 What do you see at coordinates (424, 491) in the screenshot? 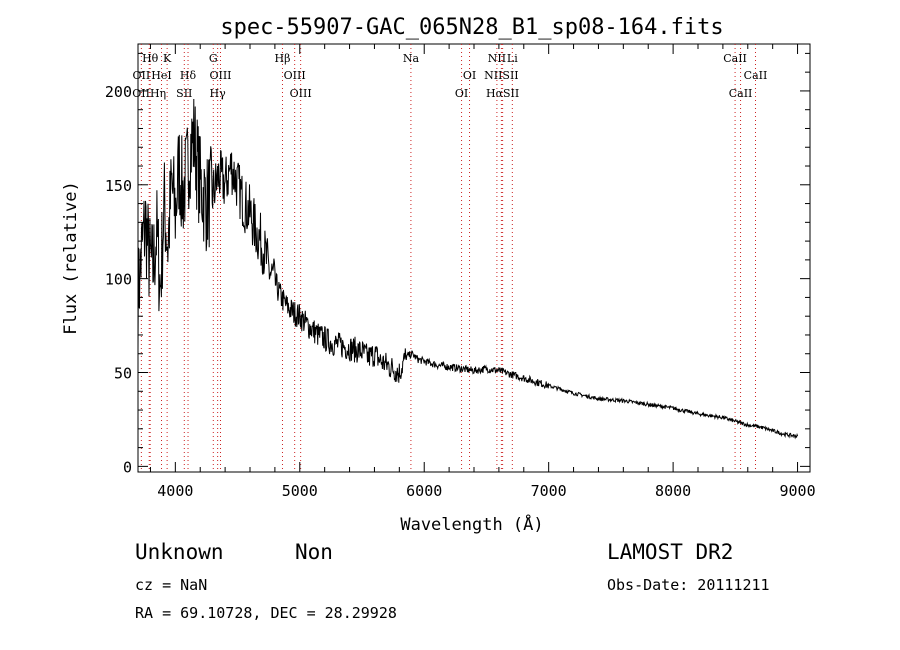
I see `x-tick-label: 6000` at bounding box center [424, 491].